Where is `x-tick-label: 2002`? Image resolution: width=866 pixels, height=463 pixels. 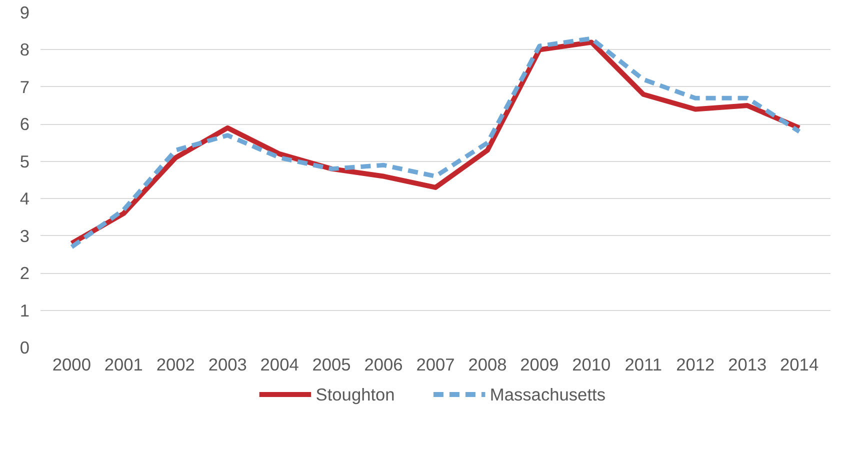
x-tick-label: 2002 is located at coordinates (175, 364).